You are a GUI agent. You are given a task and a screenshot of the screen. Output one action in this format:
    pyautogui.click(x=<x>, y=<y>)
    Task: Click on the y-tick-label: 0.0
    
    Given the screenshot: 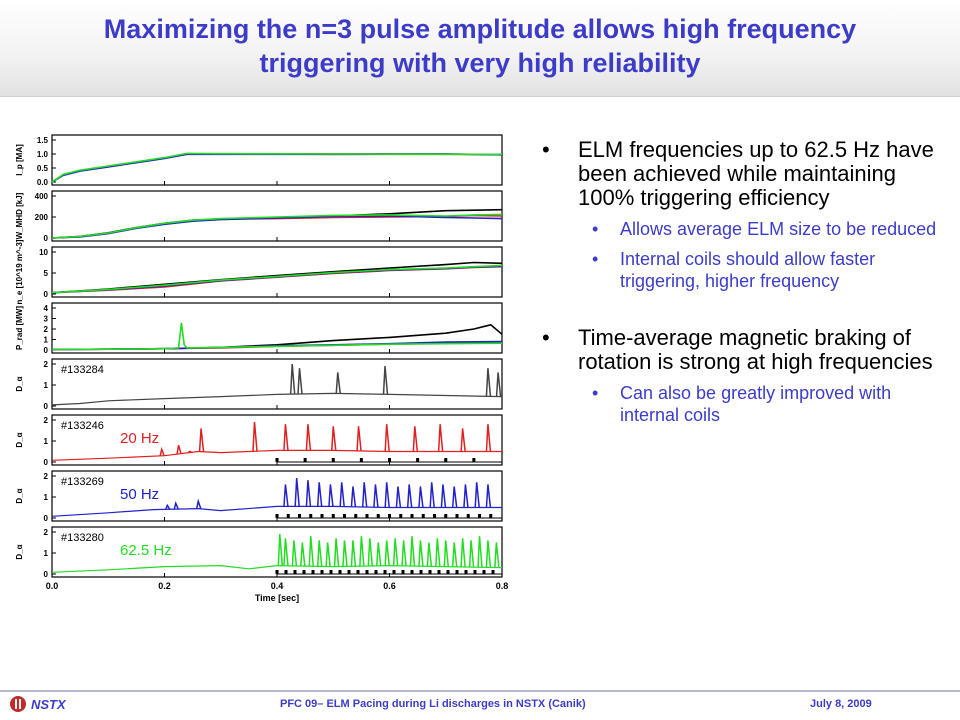 What is the action you would take?
    pyautogui.click(x=43, y=182)
    